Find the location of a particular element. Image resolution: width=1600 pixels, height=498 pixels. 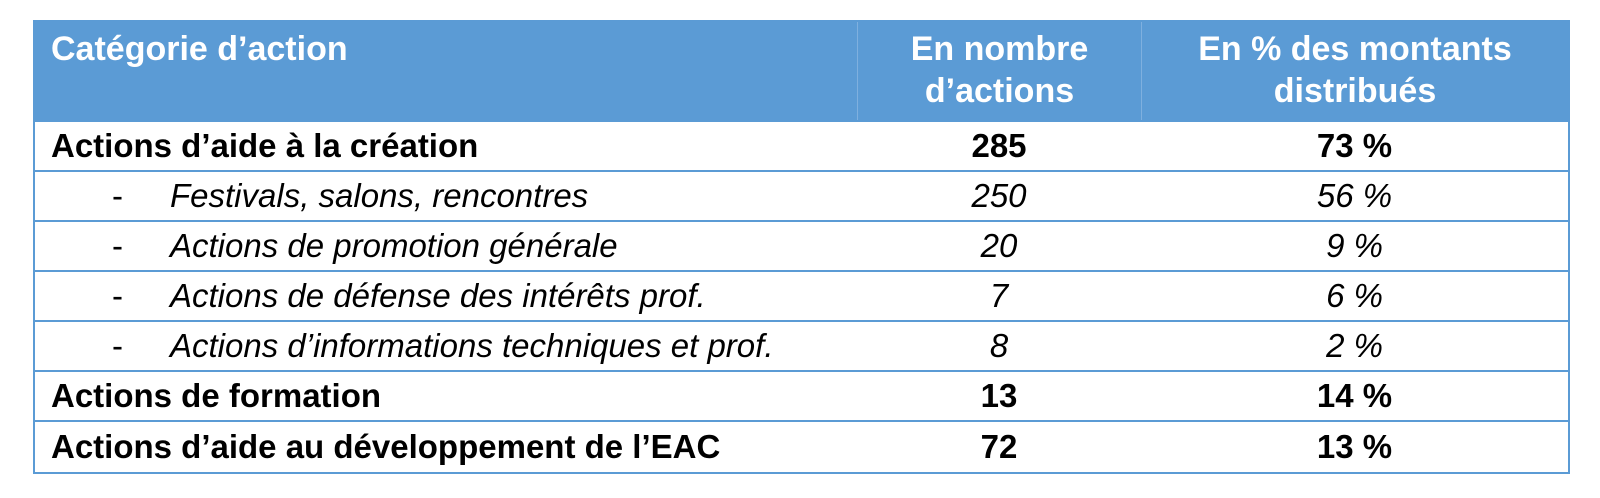

row-percent: 2 % is located at coordinates (1354, 345).